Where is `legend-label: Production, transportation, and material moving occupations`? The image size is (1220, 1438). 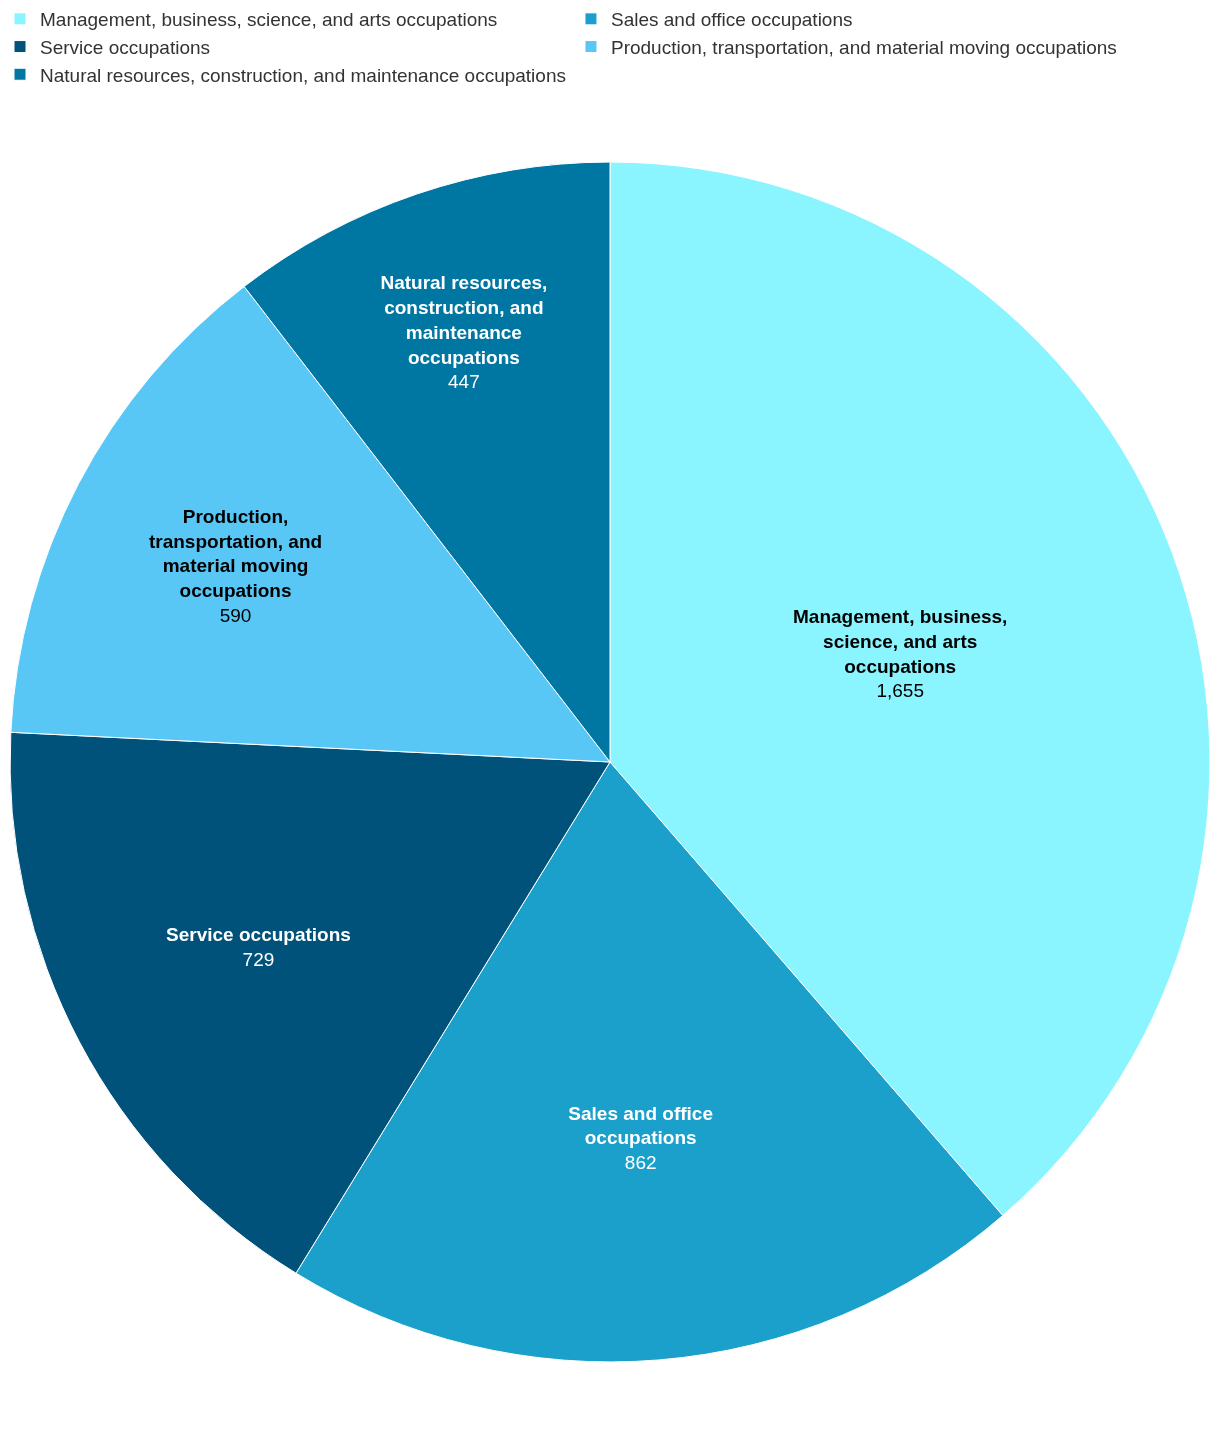 legend-label: Production, transportation, and material moving occupations is located at coordinates (863, 47).